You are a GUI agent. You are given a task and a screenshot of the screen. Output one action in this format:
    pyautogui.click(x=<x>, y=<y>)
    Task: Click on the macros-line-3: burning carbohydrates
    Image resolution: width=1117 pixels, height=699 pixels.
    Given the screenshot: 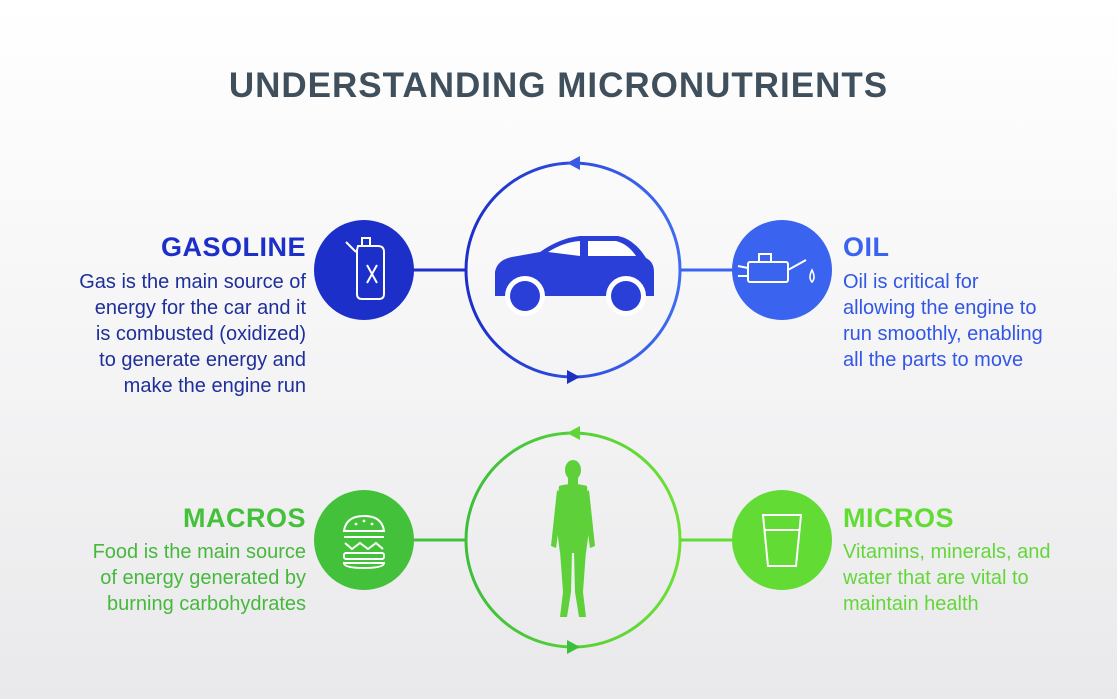 What is the action you would take?
    pyautogui.click(x=206, y=604)
    